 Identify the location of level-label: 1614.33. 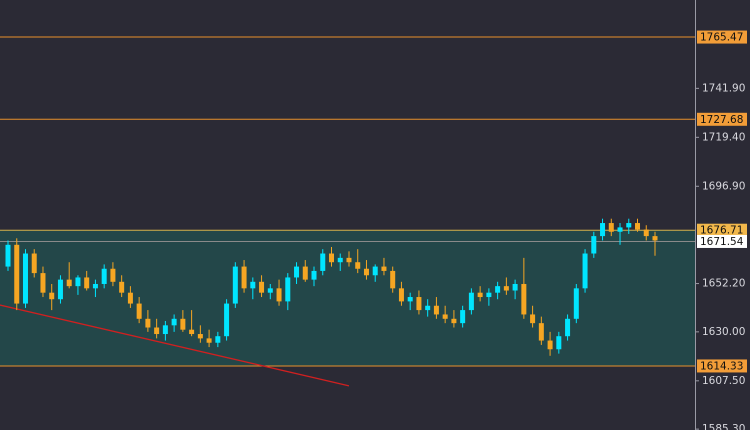
(721, 366).